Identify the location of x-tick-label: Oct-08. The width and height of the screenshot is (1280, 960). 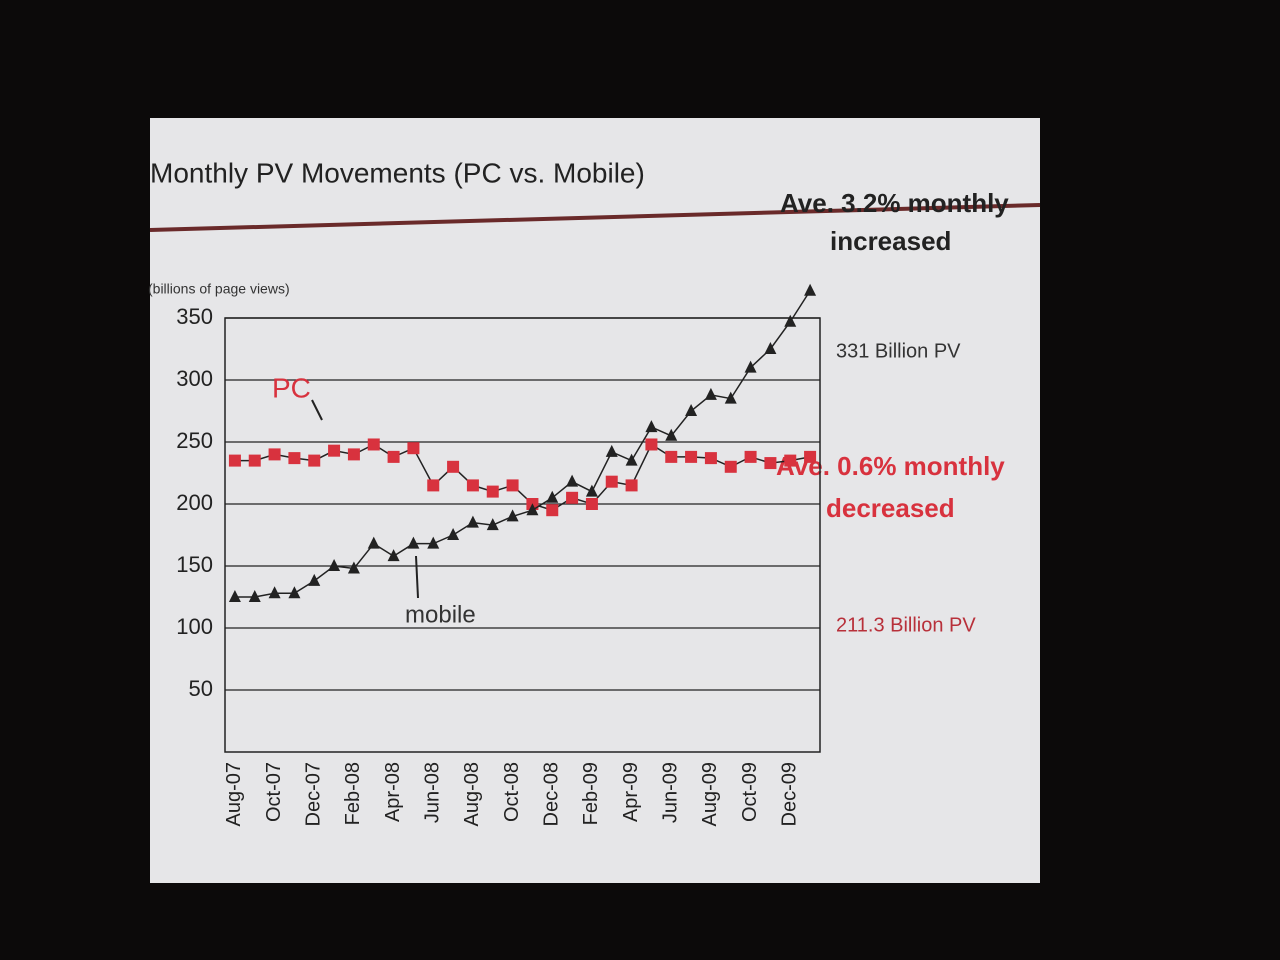
(512, 792).